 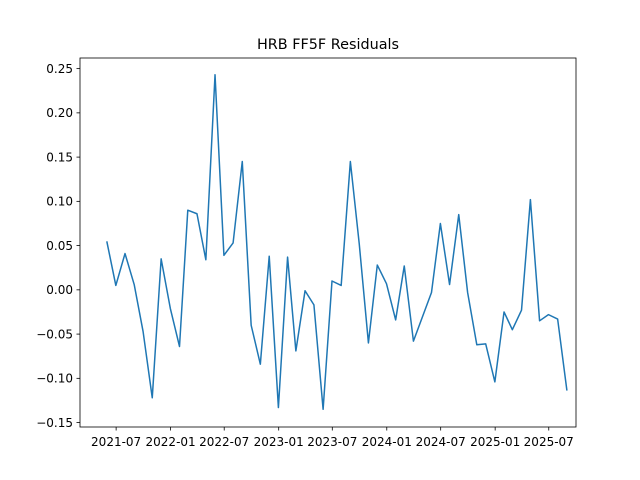 What do you see at coordinates (171, 442) in the screenshot?
I see `x-tick-label: 2022-01` at bounding box center [171, 442].